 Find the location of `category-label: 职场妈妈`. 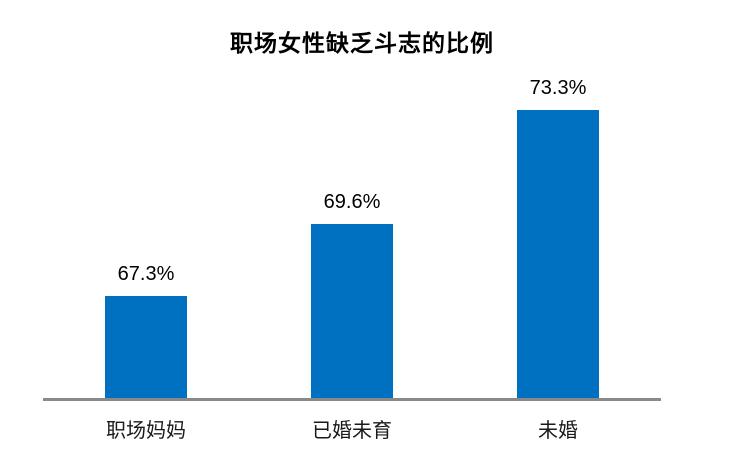

category-label: 职场妈妈 is located at coordinates (146, 431).